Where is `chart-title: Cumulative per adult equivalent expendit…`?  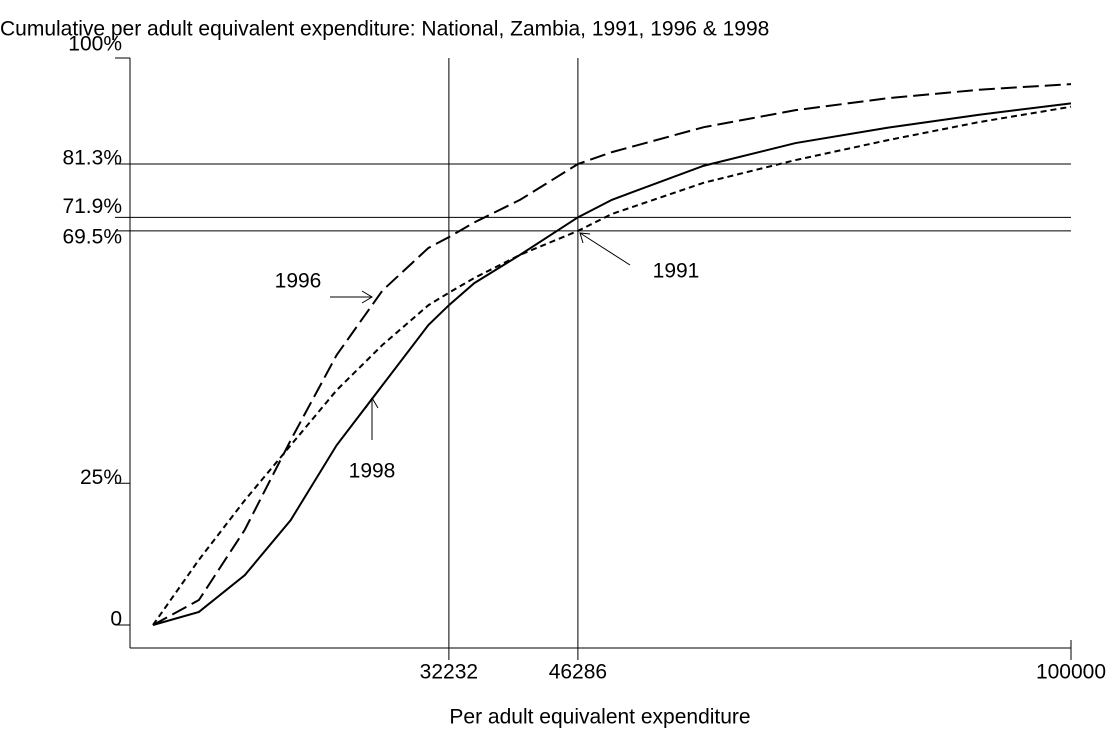
chart-title: Cumulative per adult equivalent expendit… is located at coordinates (384, 29).